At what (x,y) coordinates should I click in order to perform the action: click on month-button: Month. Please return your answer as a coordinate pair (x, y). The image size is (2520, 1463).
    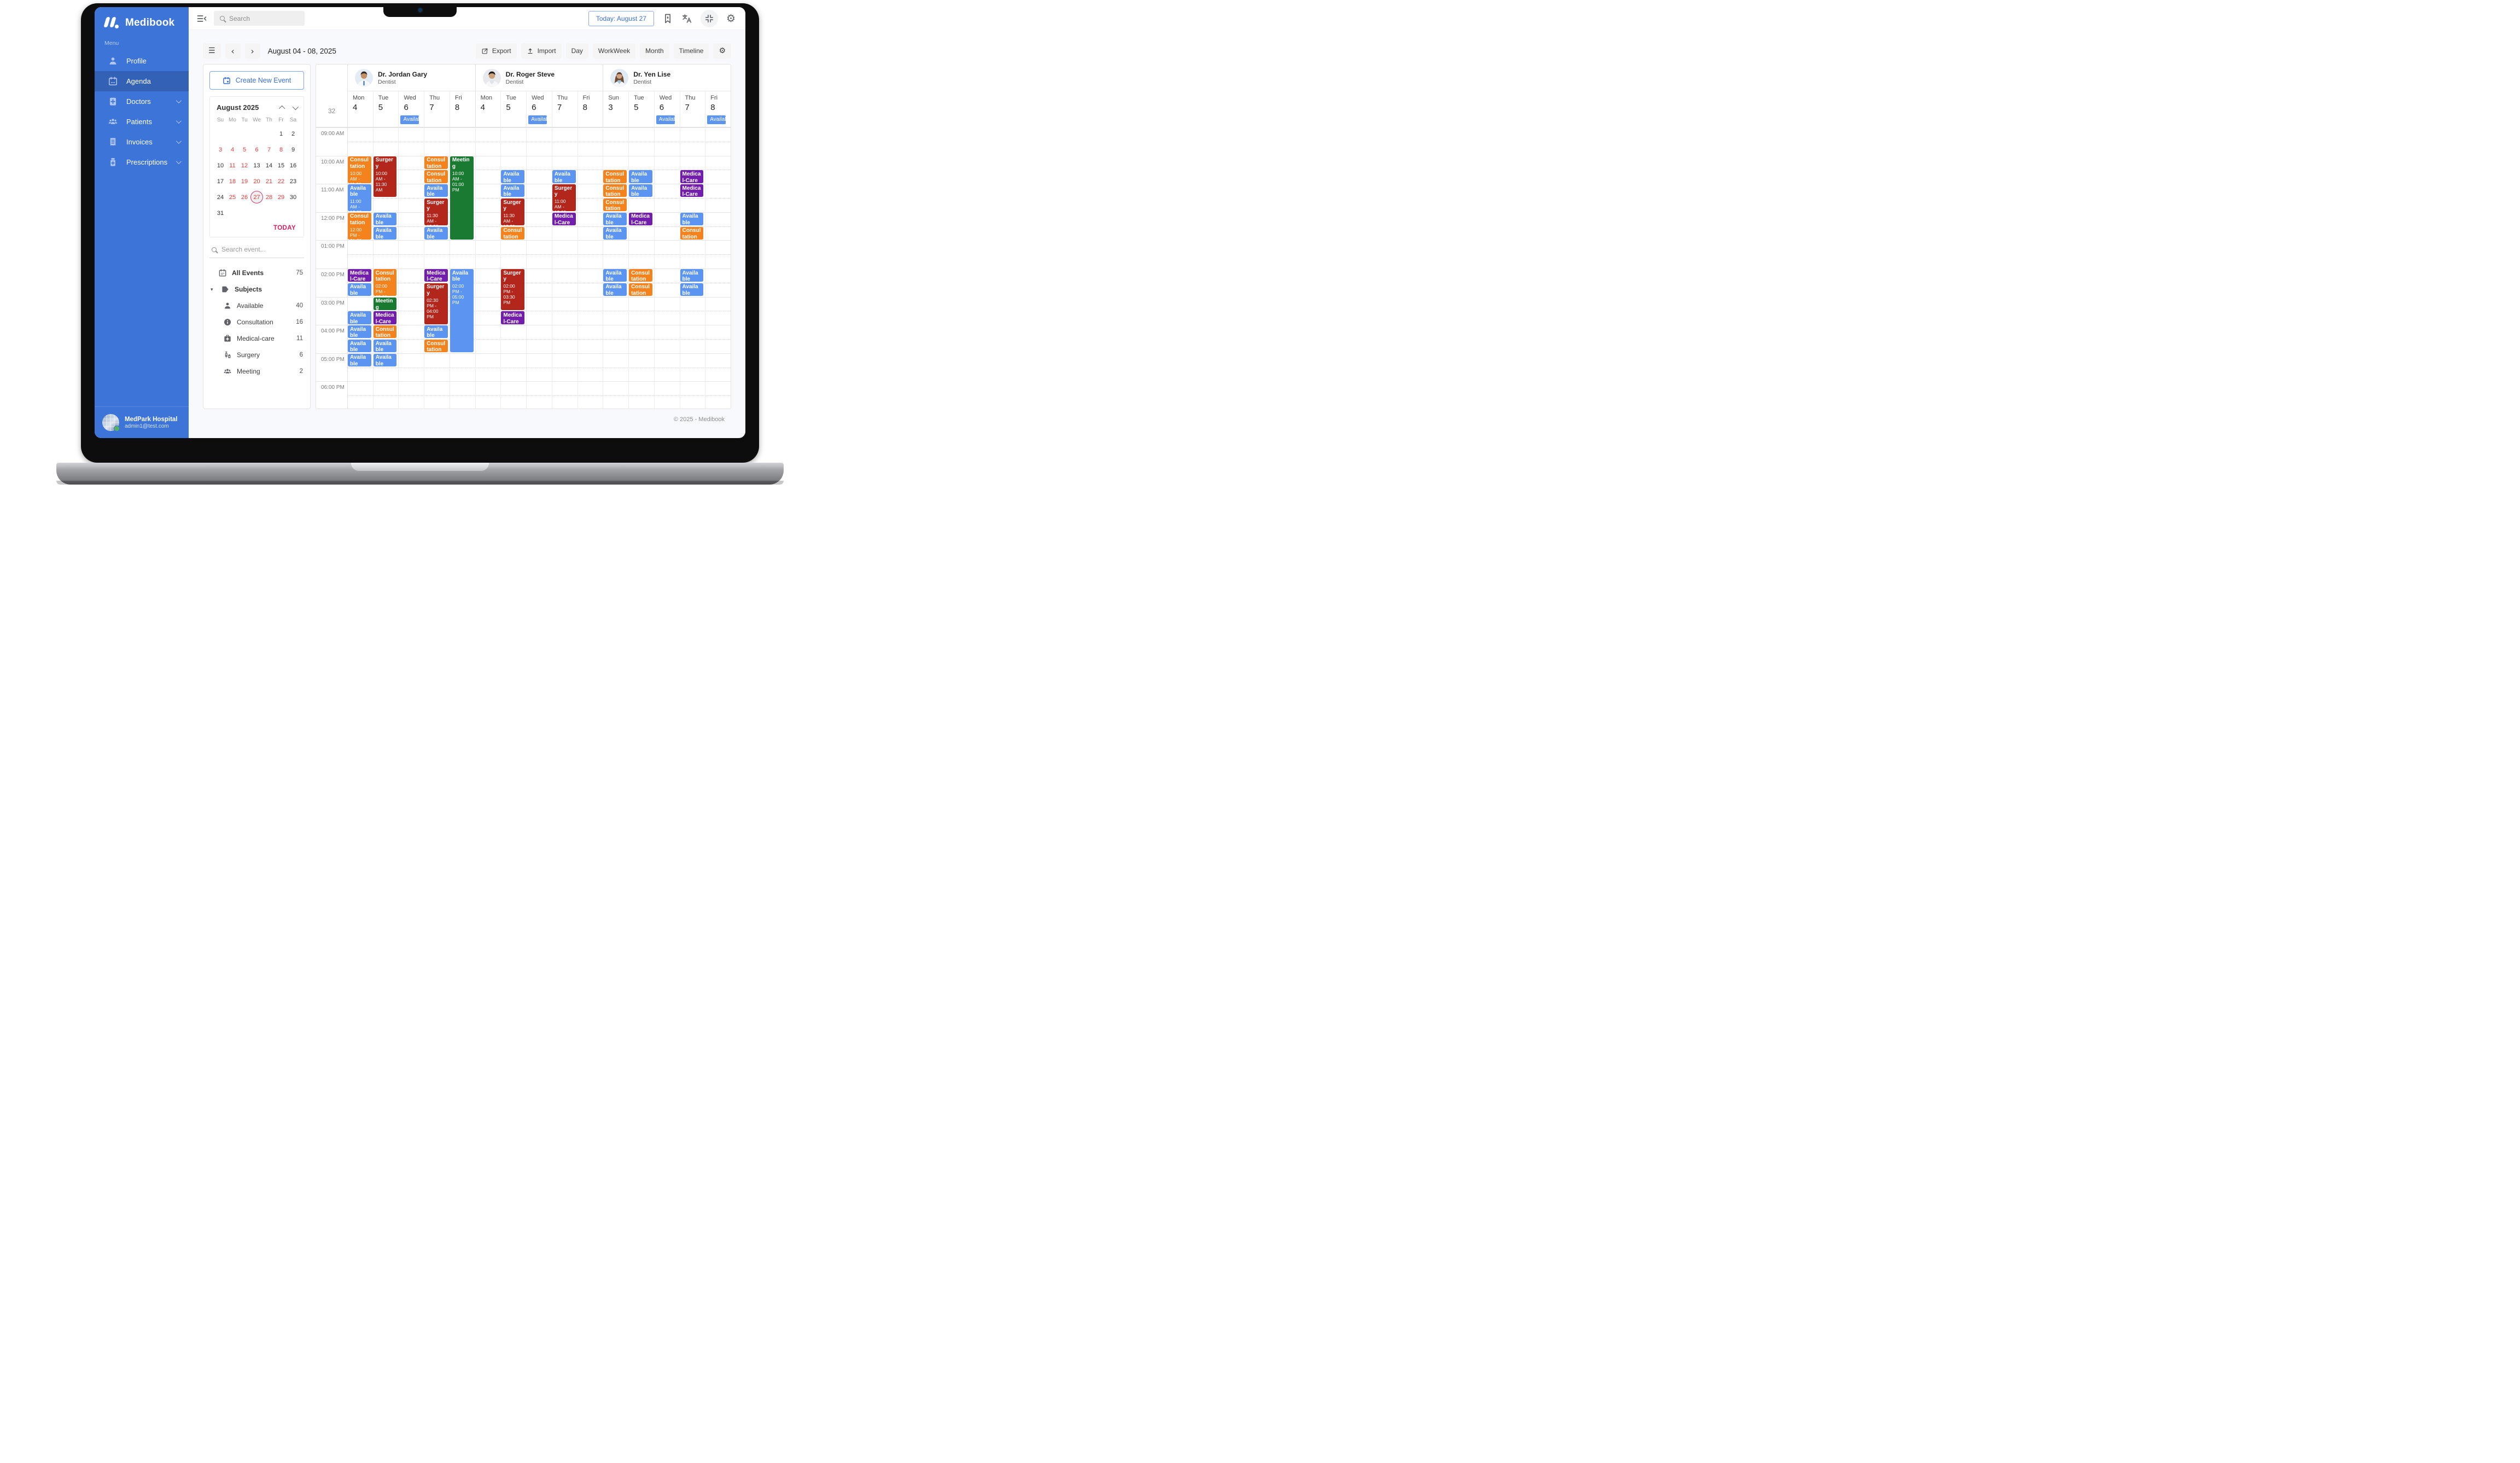
    Looking at the image, I should click on (654, 51).